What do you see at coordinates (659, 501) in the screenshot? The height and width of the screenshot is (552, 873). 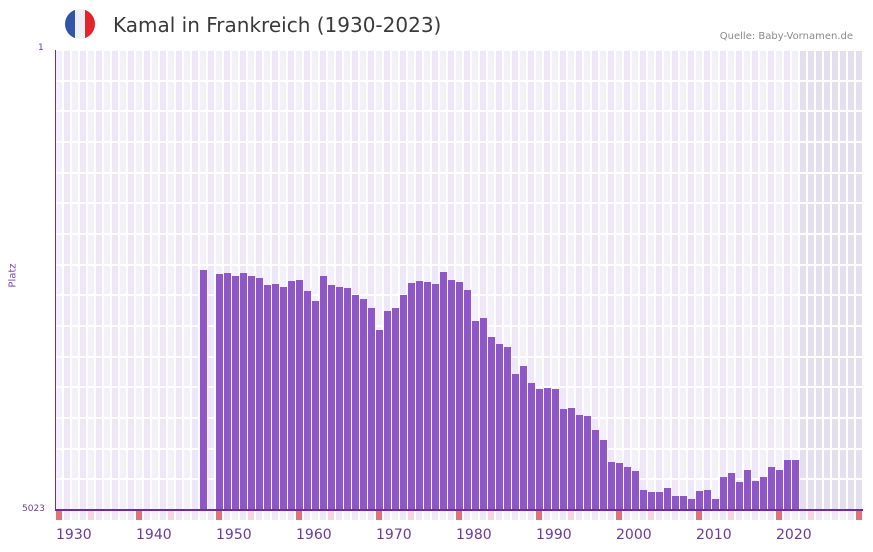 I see `bar-2005` at bounding box center [659, 501].